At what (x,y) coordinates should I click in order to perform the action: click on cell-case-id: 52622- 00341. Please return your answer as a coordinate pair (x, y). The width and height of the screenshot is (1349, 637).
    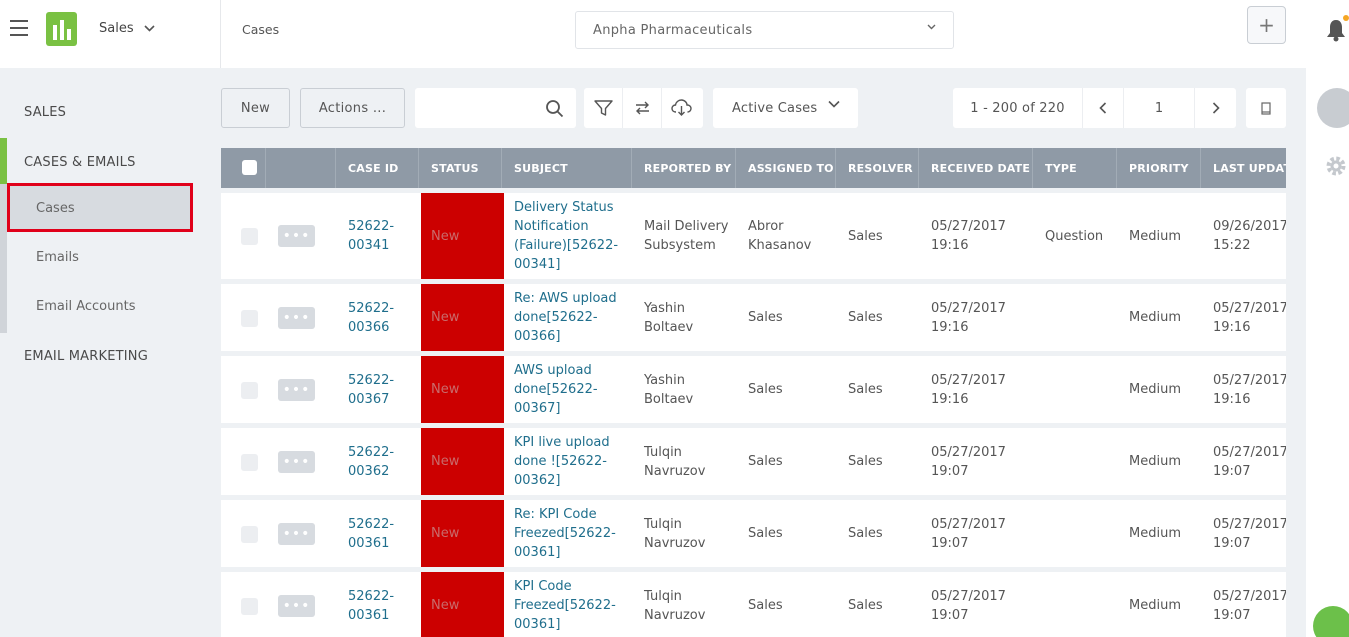
    Looking at the image, I should click on (371, 236).